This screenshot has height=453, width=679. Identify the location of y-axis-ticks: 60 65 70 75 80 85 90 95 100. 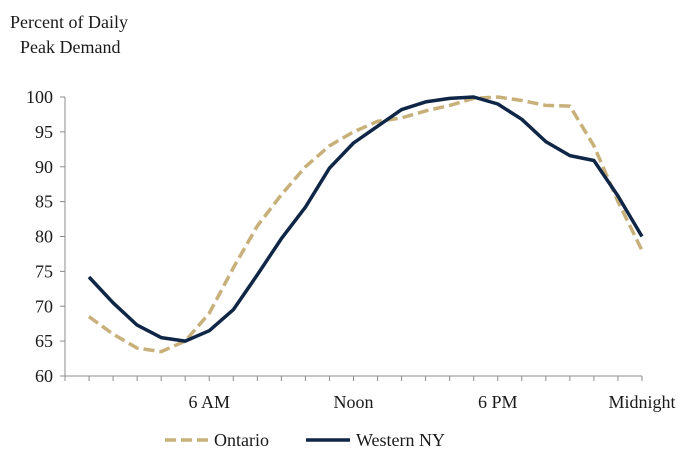
(45, 236).